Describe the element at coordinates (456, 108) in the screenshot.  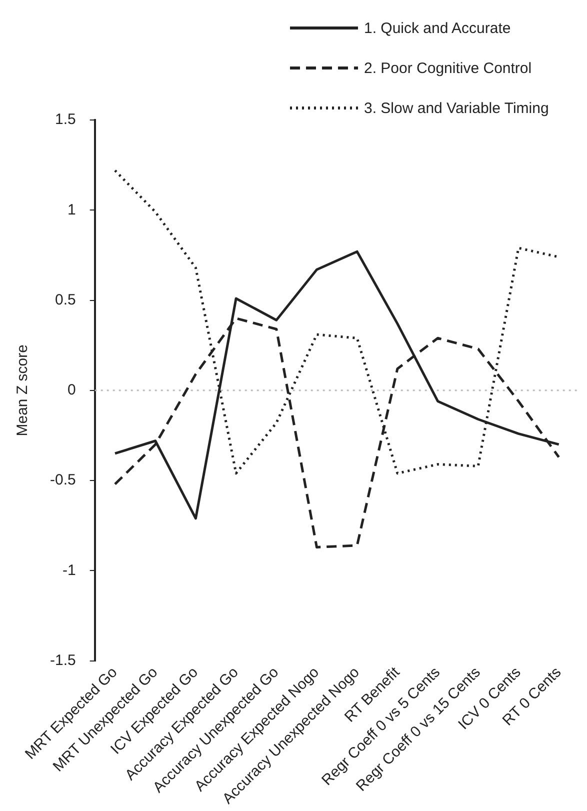
I see `legend-label: 3. Slow and Variable Timing` at that location.